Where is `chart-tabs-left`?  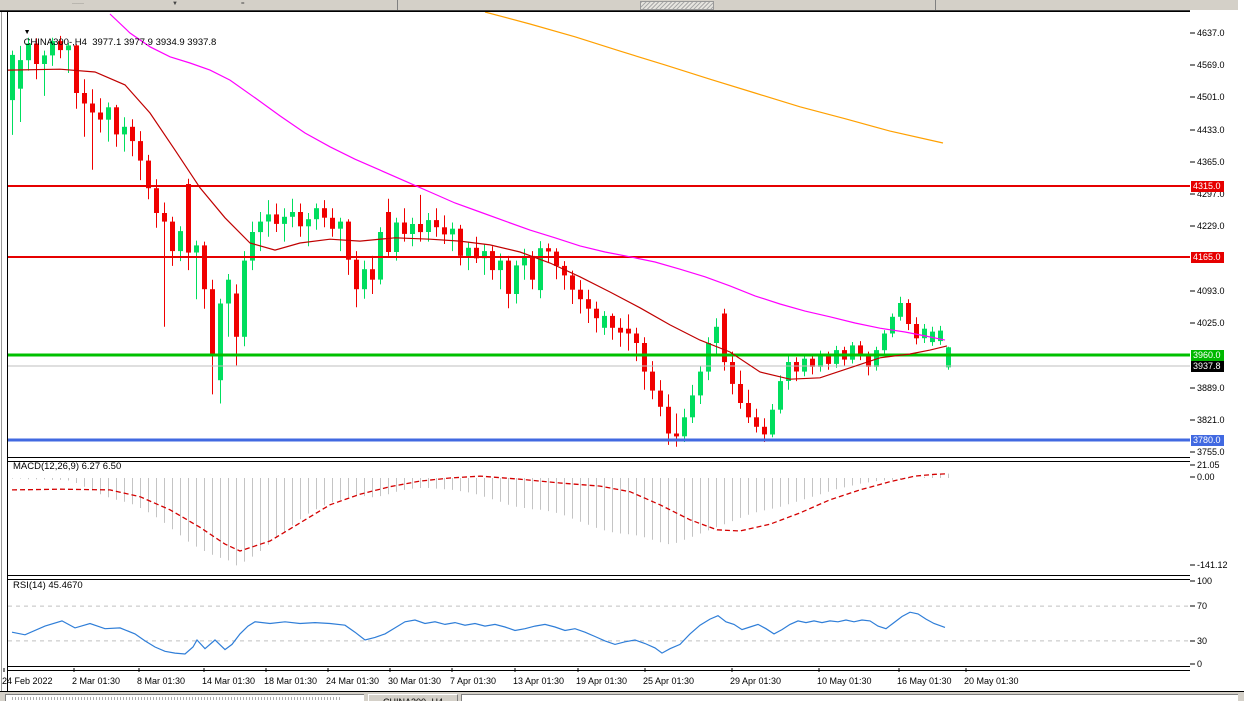
chart-tabs-left is located at coordinates (184, 697).